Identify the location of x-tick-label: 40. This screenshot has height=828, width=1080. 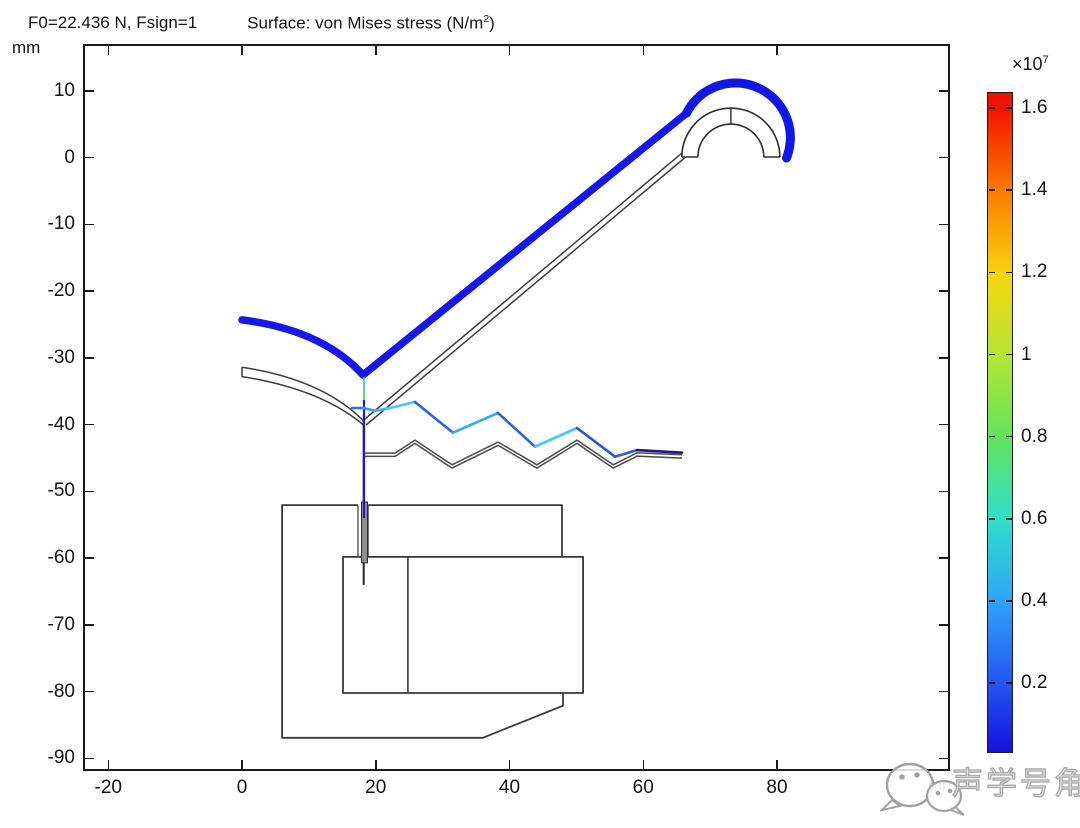
(509, 787).